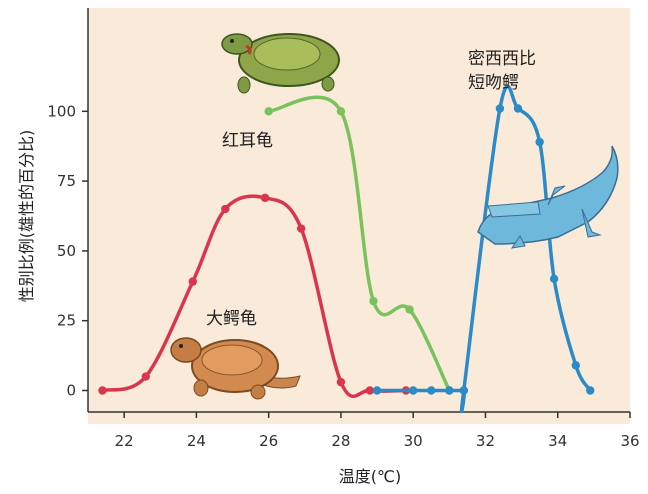 The height and width of the screenshot is (494, 648). What do you see at coordinates (548, 197) in the screenshot?
I see `alligator-illustration` at bounding box center [548, 197].